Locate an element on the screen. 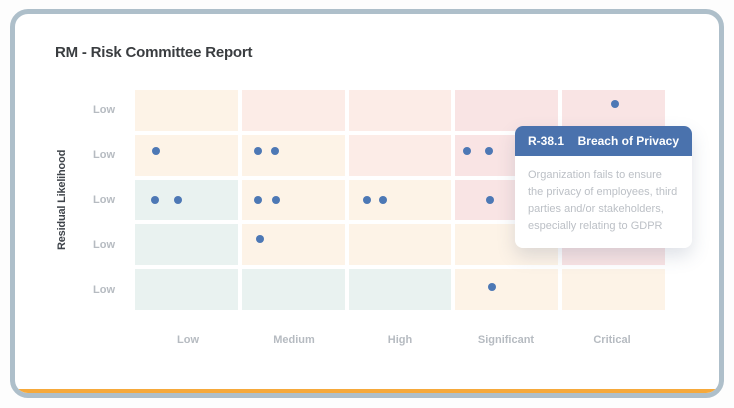 This screenshot has height=408, width=734. y-axis-title: Residual Likelihood is located at coordinates (62, 200).